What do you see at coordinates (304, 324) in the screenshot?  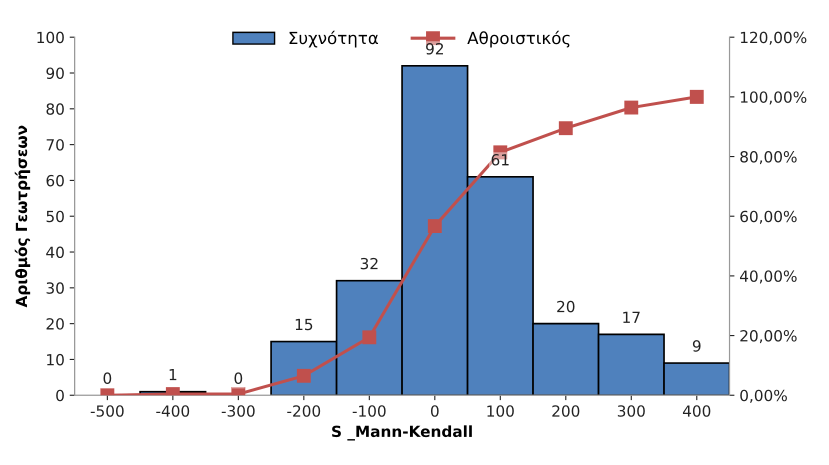 I see `data-label: 15` at bounding box center [304, 324].